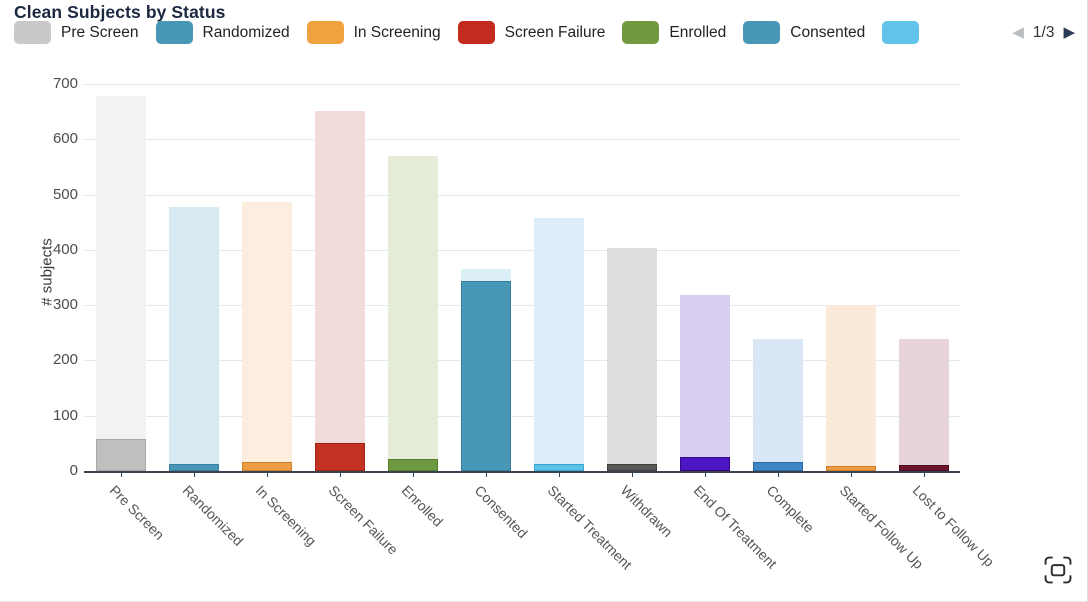 The height and width of the screenshot is (602, 1088). Describe the element at coordinates (363, 520) in the screenshot. I see `x-tick-label: Screen Failure` at that location.